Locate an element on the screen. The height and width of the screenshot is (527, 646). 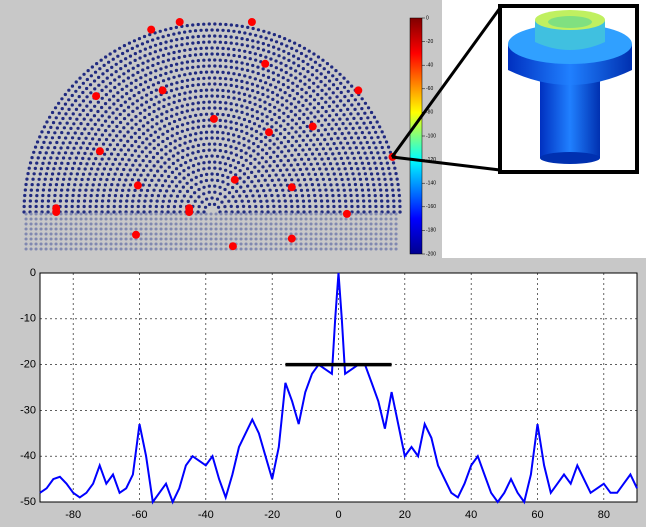
y-tick-label: -30 is located at coordinates (28, 410).